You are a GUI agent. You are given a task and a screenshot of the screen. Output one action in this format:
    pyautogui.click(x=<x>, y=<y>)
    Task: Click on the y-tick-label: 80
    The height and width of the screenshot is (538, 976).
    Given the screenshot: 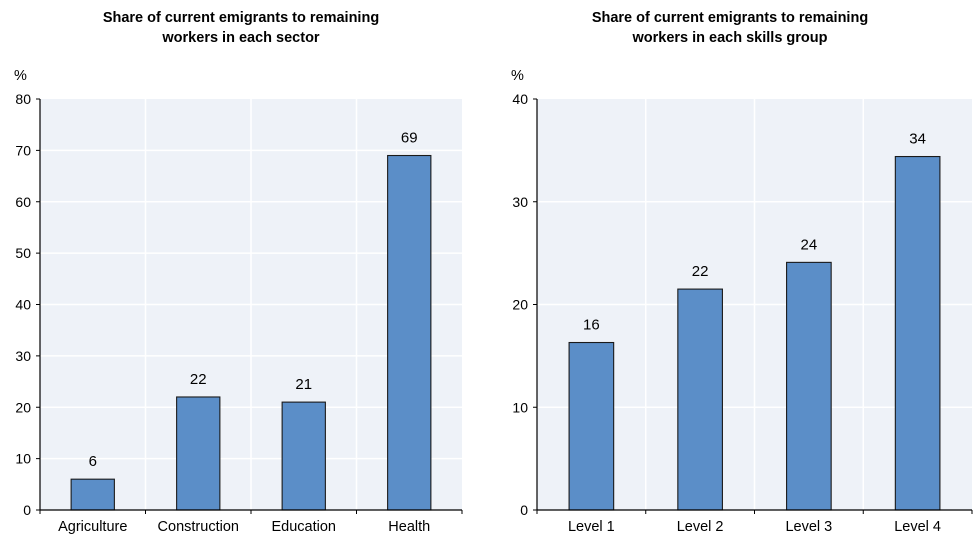 What is the action you would take?
    pyautogui.click(x=23, y=99)
    